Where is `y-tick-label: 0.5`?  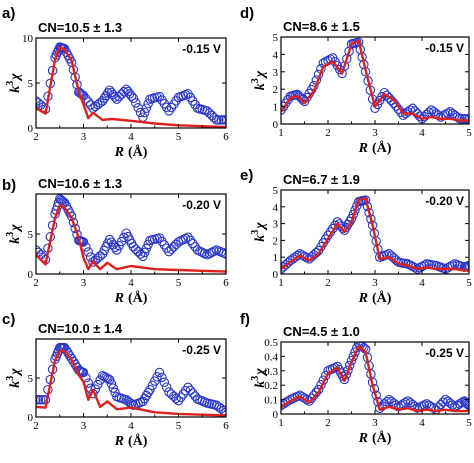 y-tick-label: 0.5 is located at coordinates (271, 343).